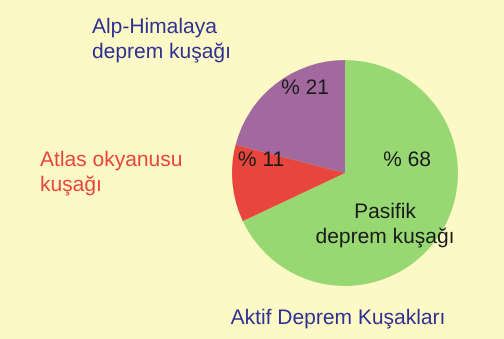  I want to click on slice-label: Atlas okyanusu kuşağı, so click(111, 172).